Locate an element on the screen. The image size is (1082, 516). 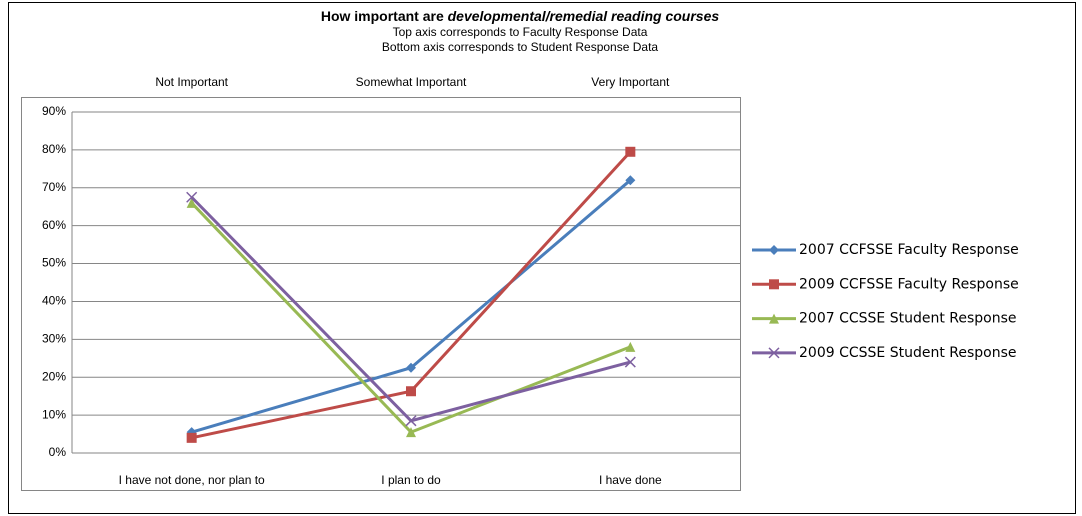
y-tick-label: 10% is located at coordinates (54, 414).